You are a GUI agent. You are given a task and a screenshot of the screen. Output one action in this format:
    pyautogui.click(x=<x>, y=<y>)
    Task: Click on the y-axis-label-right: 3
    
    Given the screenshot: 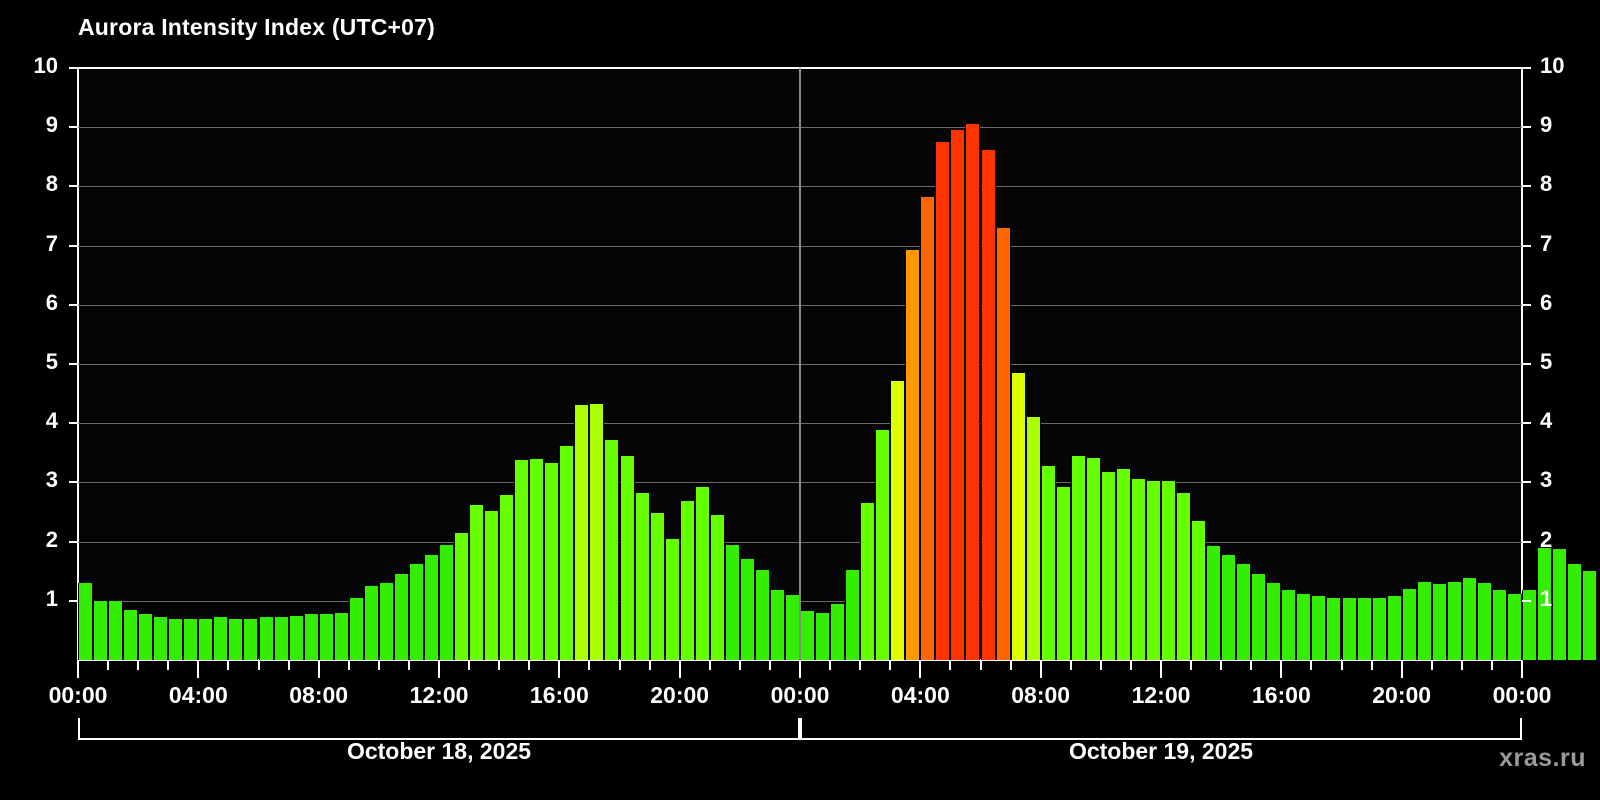 What is the action you would take?
    pyautogui.click(x=1546, y=480)
    